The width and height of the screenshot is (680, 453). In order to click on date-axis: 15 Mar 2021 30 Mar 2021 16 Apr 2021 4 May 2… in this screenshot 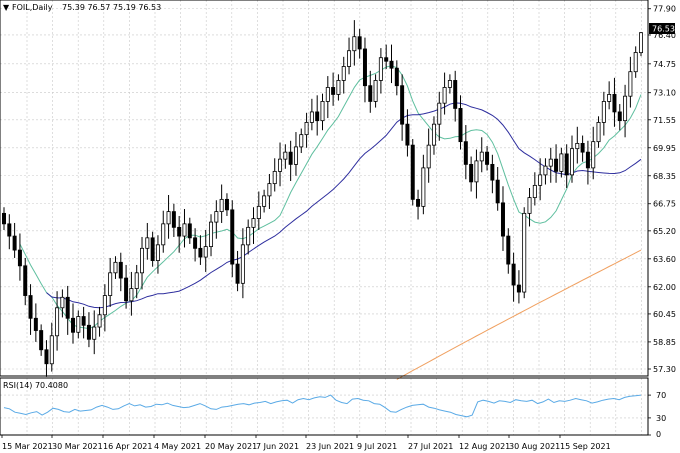, I will do `click(306, 443)`.